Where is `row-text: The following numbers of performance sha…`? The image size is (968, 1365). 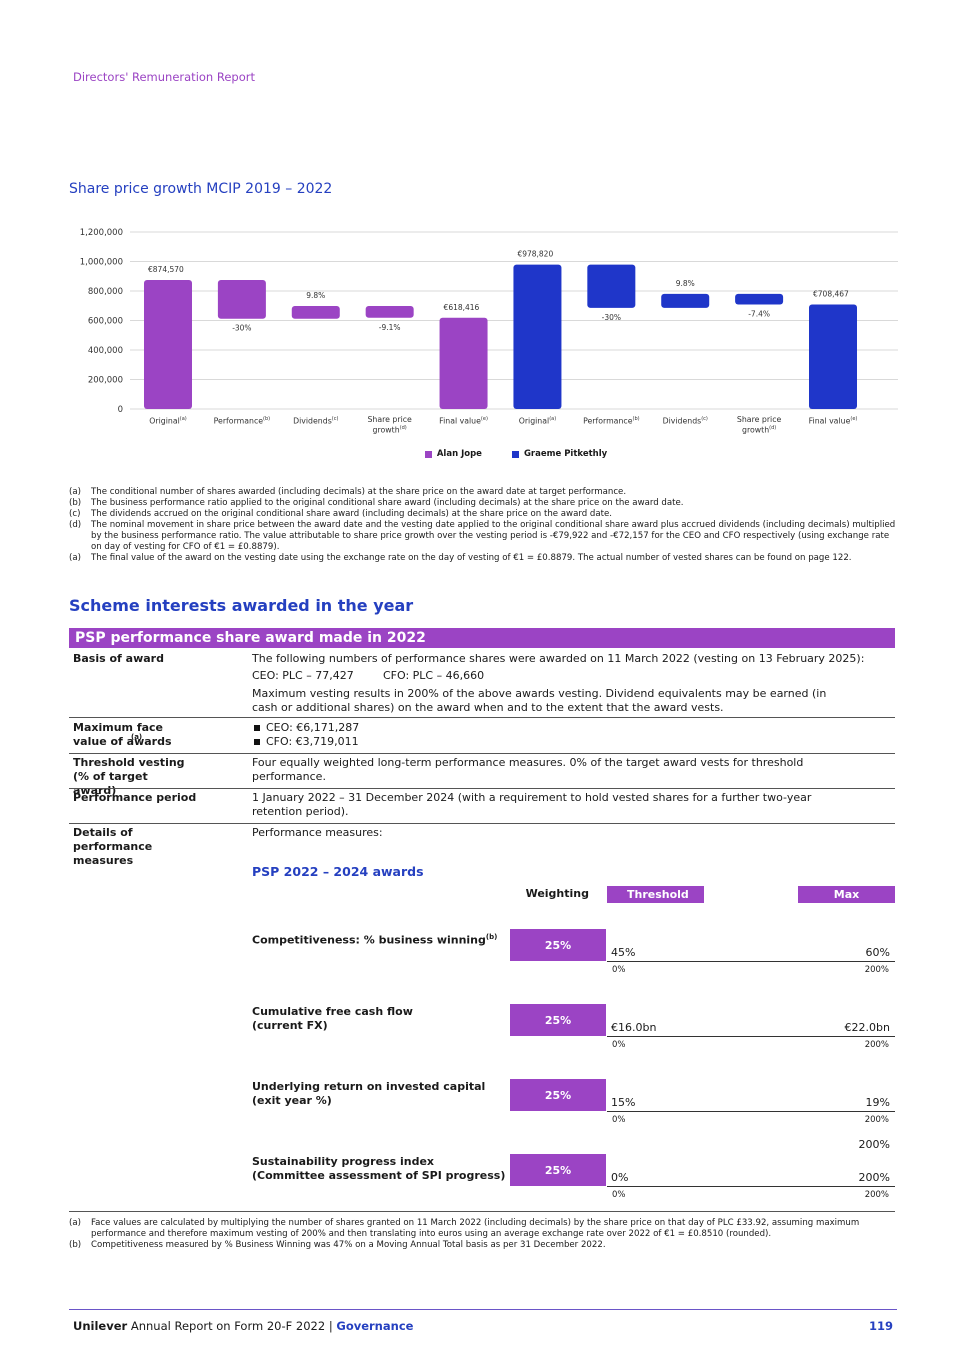
row-text: The following numbers of performance sha… is located at coordinates (558, 658).